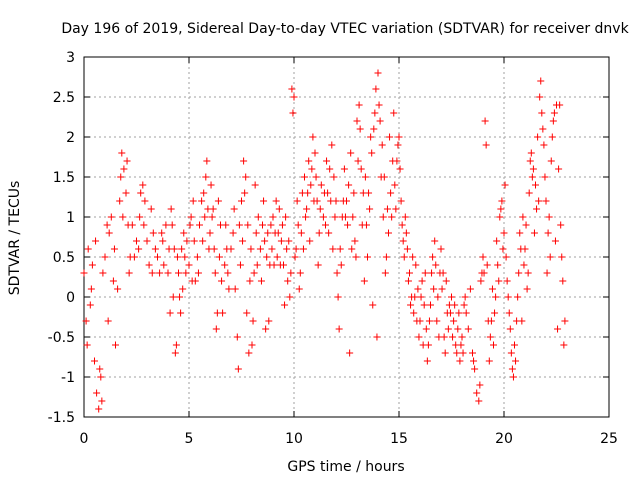 The width and height of the screenshot is (640, 480). What do you see at coordinates (64, 258) in the screenshot?
I see `y-tick-label: 0.5` at bounding box center [64, 258].